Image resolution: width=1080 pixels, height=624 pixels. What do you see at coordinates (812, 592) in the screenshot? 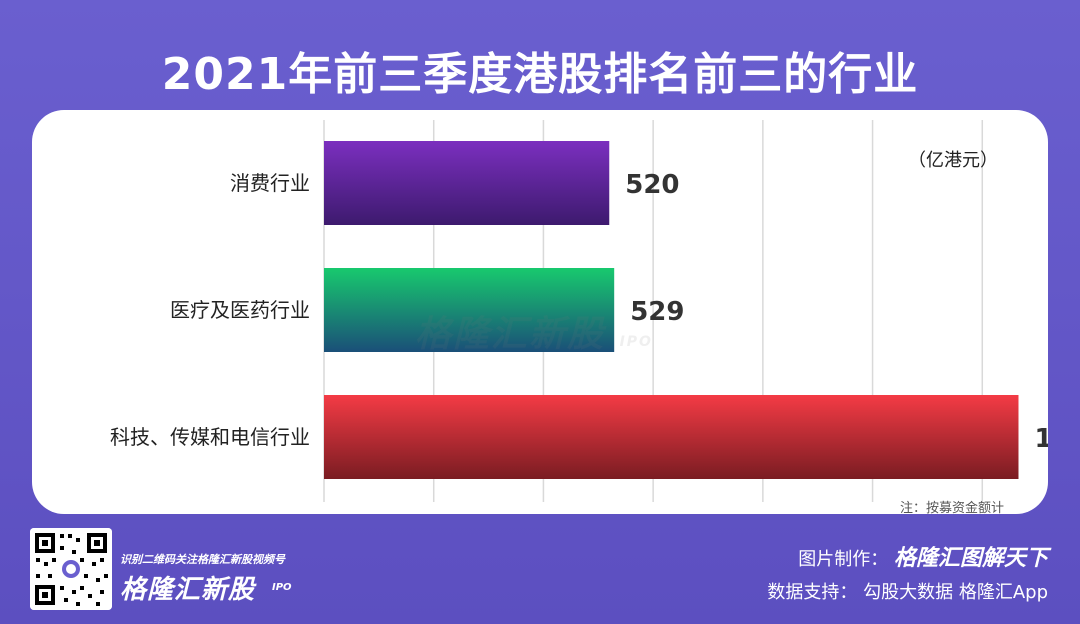
I see `data-source-label: 数据支持：` at bounding box center [812, 592].